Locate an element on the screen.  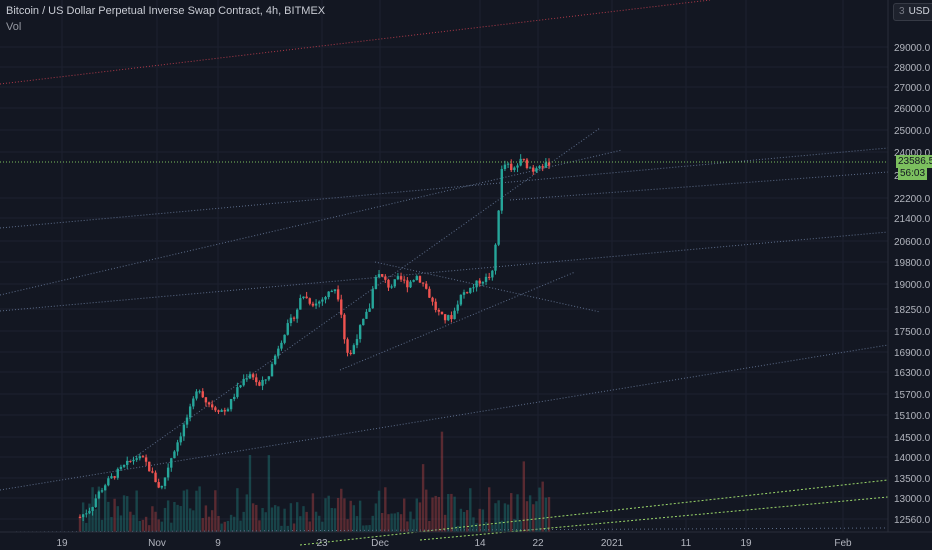
clipped-price-tick: 2 is located at coordinates (897, 176).